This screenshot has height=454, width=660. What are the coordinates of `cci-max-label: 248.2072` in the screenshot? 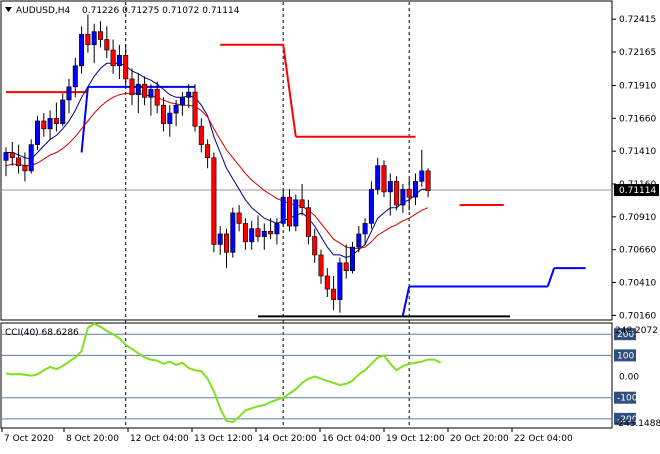 It's located at (636, 331).